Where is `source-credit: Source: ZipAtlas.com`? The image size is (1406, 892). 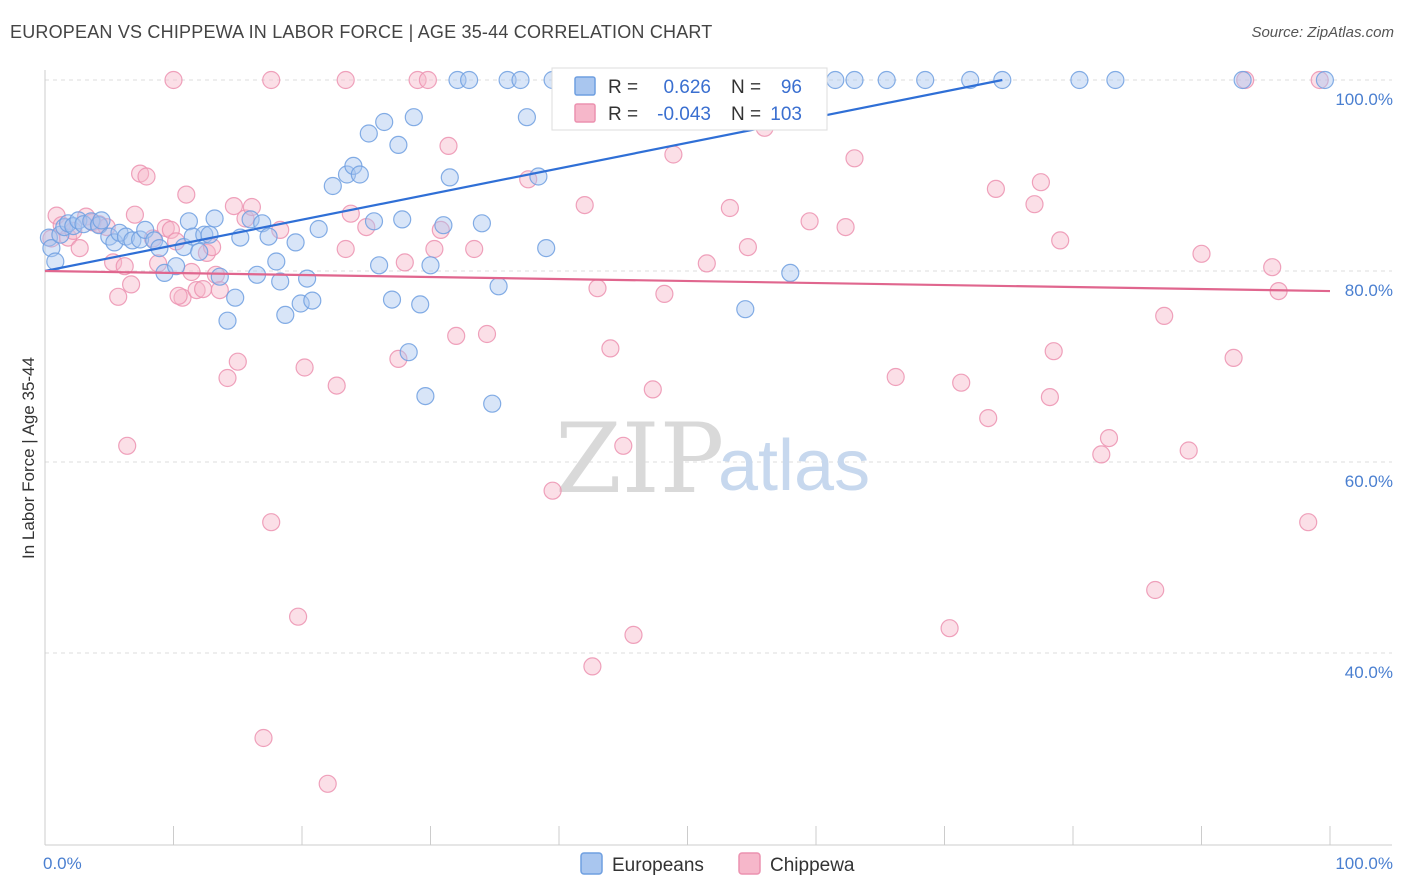 source-credit: Source: ZipAtlas.com is located at coordinates (1322, 32).